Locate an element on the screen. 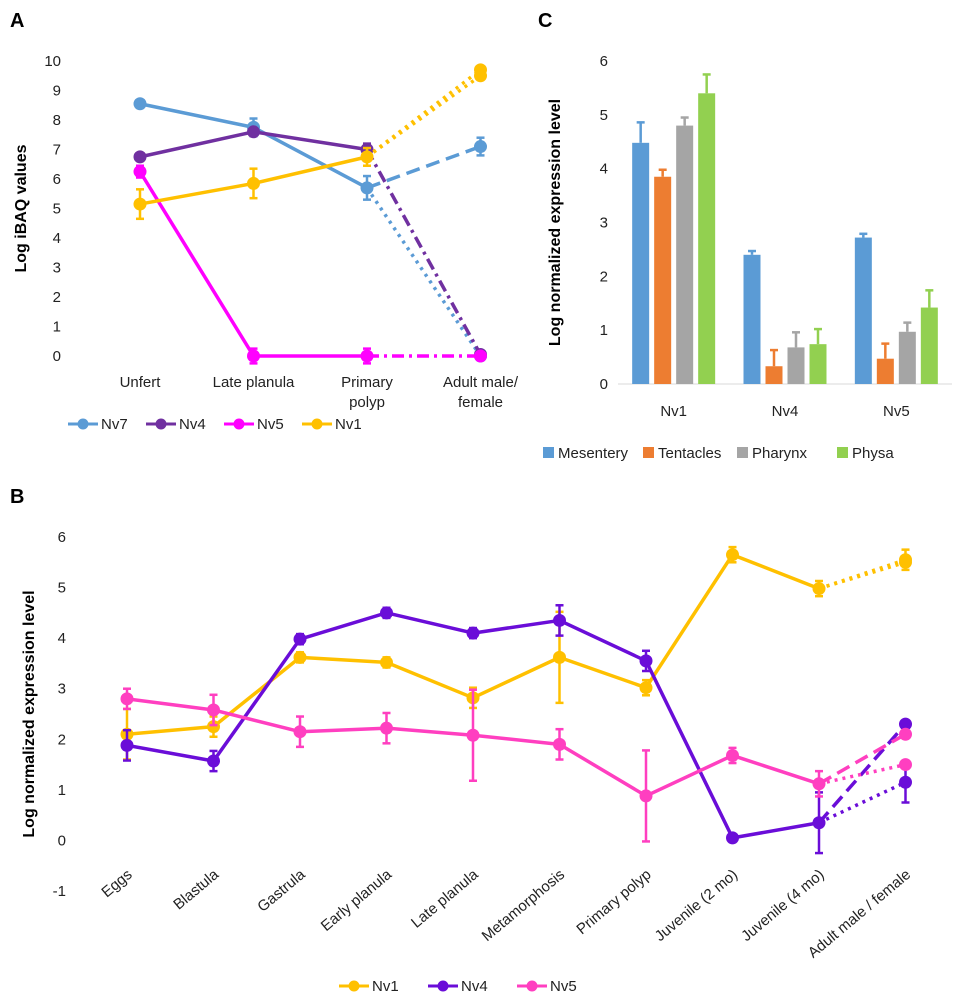 This screenshot has height=1004, width=969. series-nv7 is located at coordinates (310, 230).